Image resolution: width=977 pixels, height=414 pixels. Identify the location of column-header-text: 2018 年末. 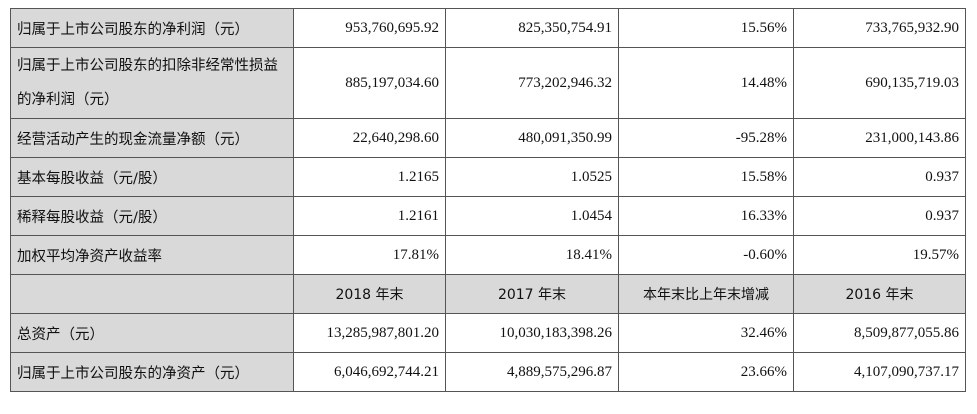
(369, 295).